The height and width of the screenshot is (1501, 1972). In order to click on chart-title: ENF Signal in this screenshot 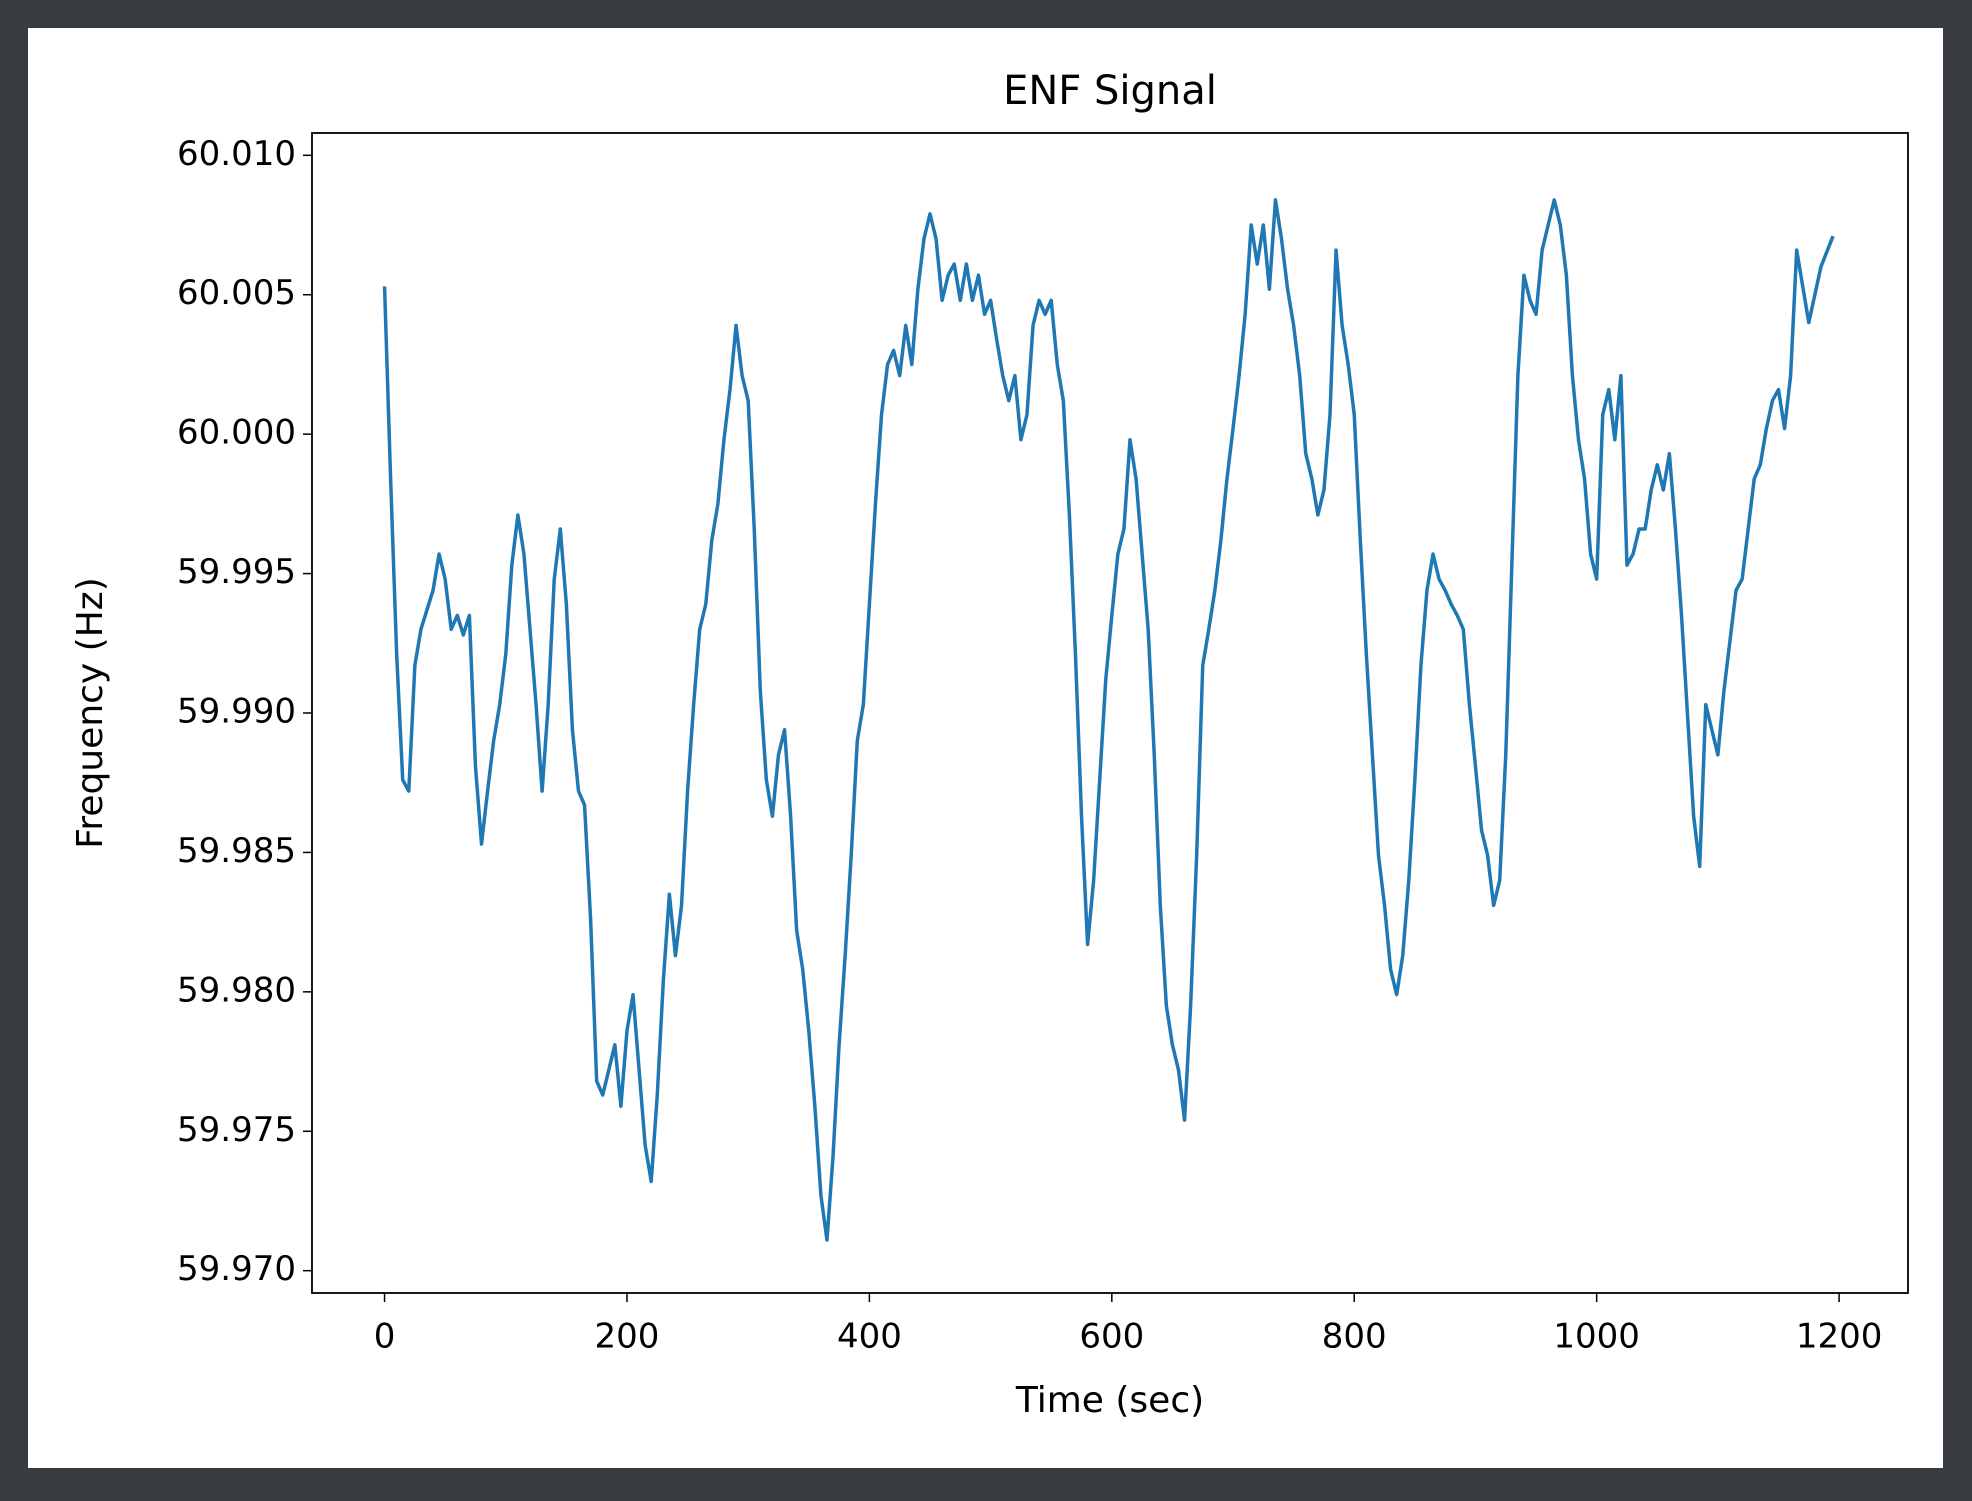, I will do `click(1110, 91)`.